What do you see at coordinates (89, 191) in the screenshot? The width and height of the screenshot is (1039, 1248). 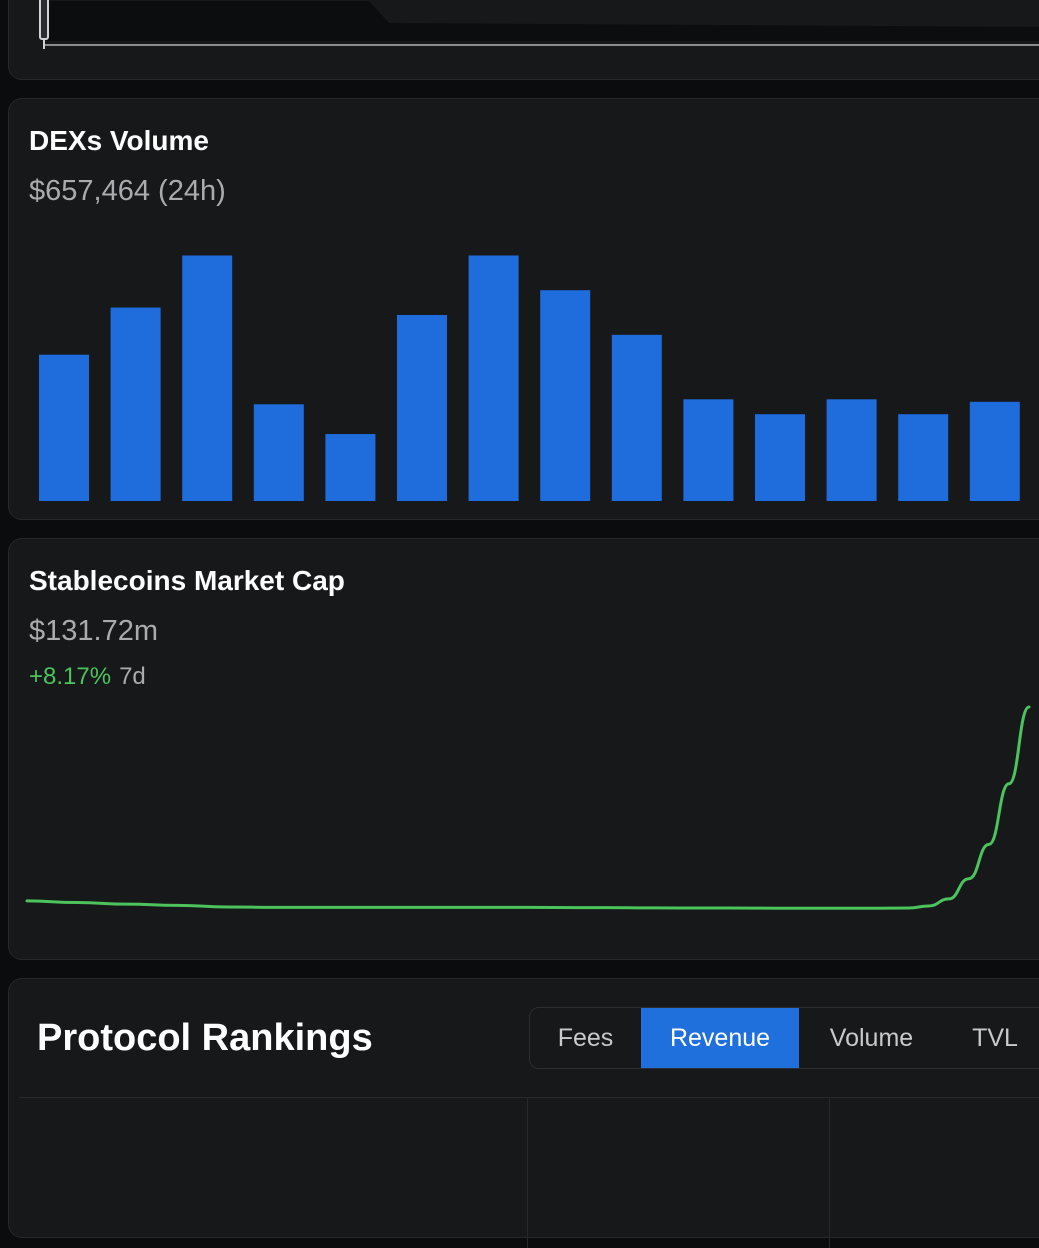 I see `dex-volume-amount: $657,464` at bounding box center [89, 191].